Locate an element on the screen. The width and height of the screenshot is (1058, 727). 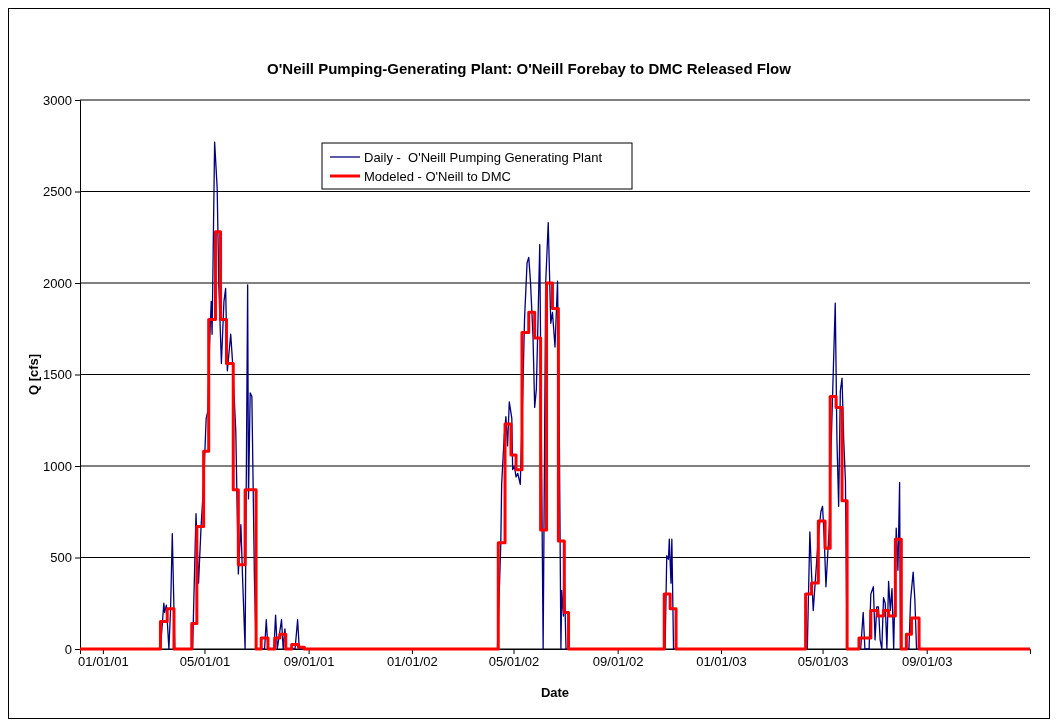
y-tick-label: 2500 is located at coordinates (57, 192).